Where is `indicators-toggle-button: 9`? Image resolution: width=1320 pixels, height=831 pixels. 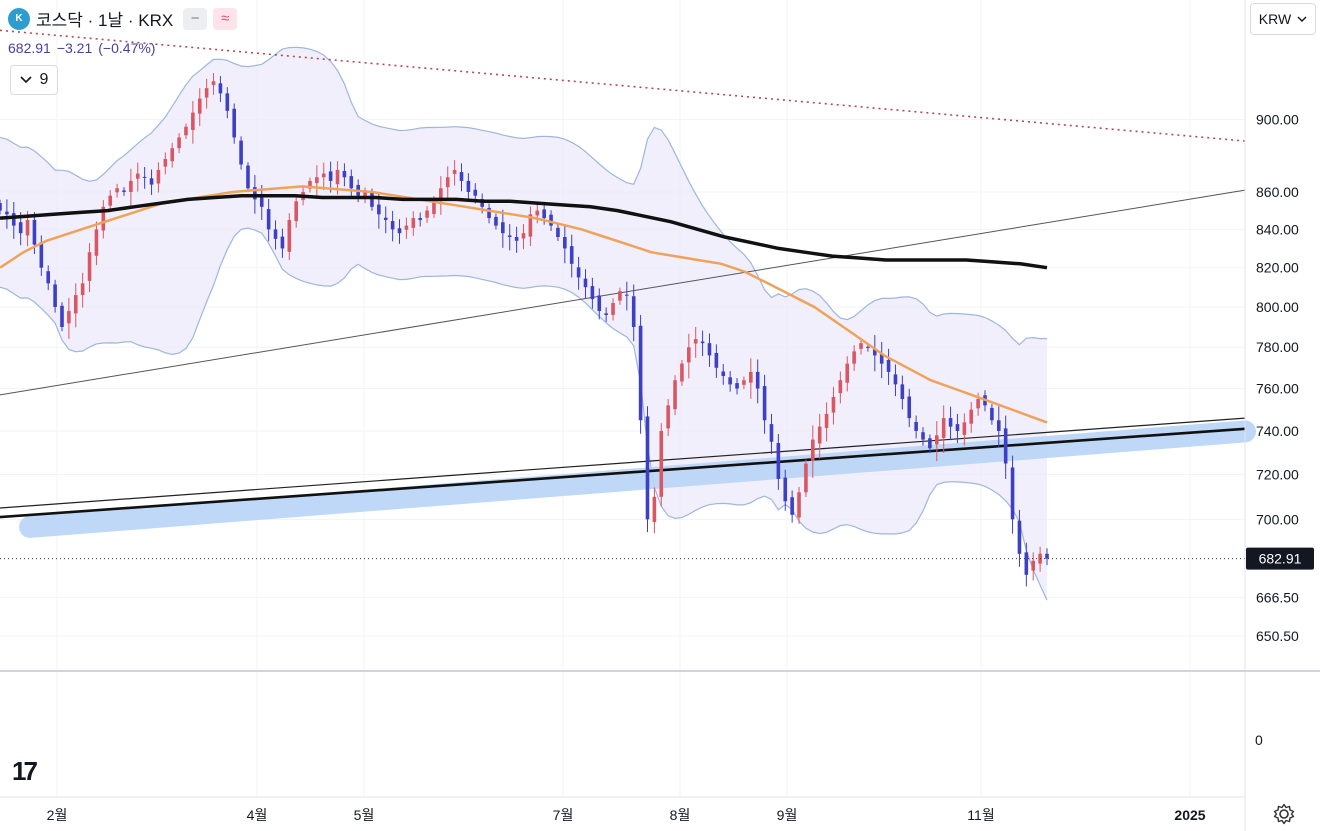
indicators-toggle-button: 9 is located at coordinates (34, 80).